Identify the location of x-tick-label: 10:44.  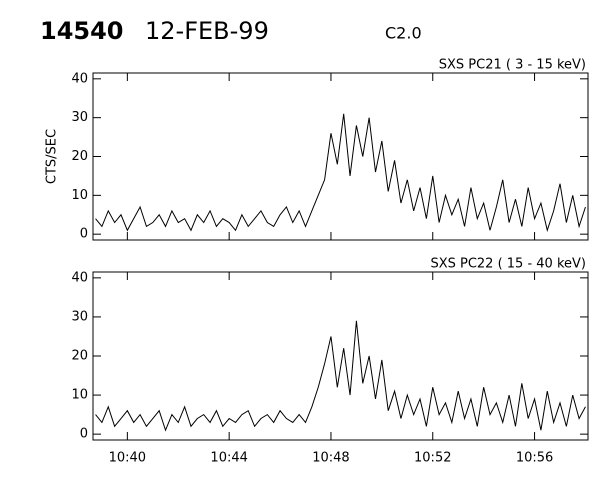
(228, 458).